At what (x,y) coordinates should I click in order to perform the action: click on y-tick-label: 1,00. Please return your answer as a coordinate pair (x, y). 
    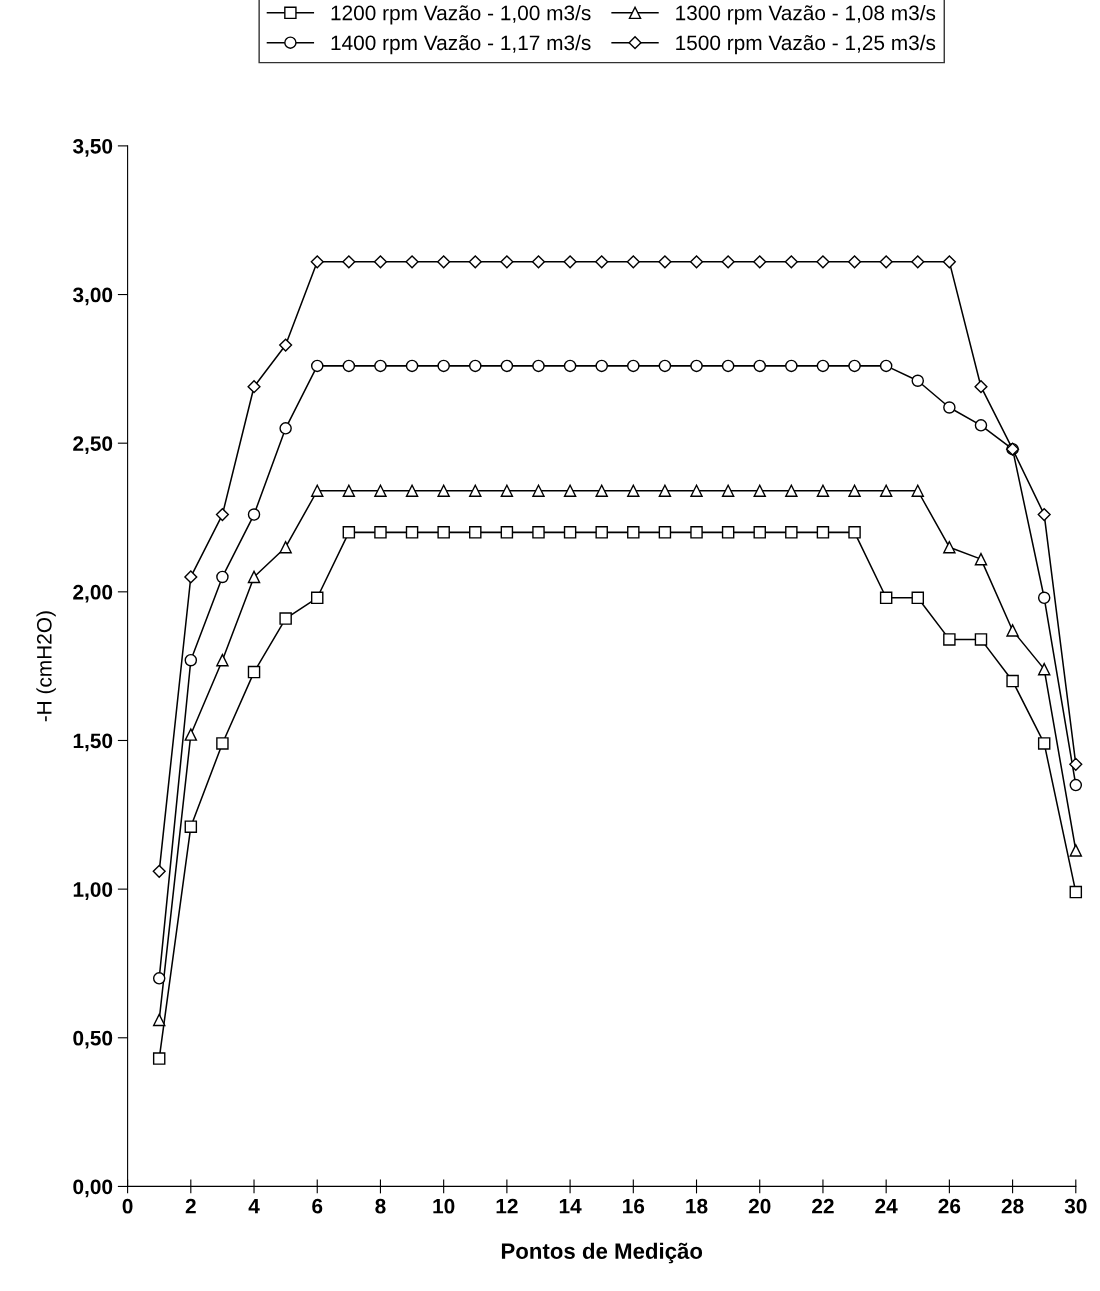
    Looking at the image, I should click on (93, 891).